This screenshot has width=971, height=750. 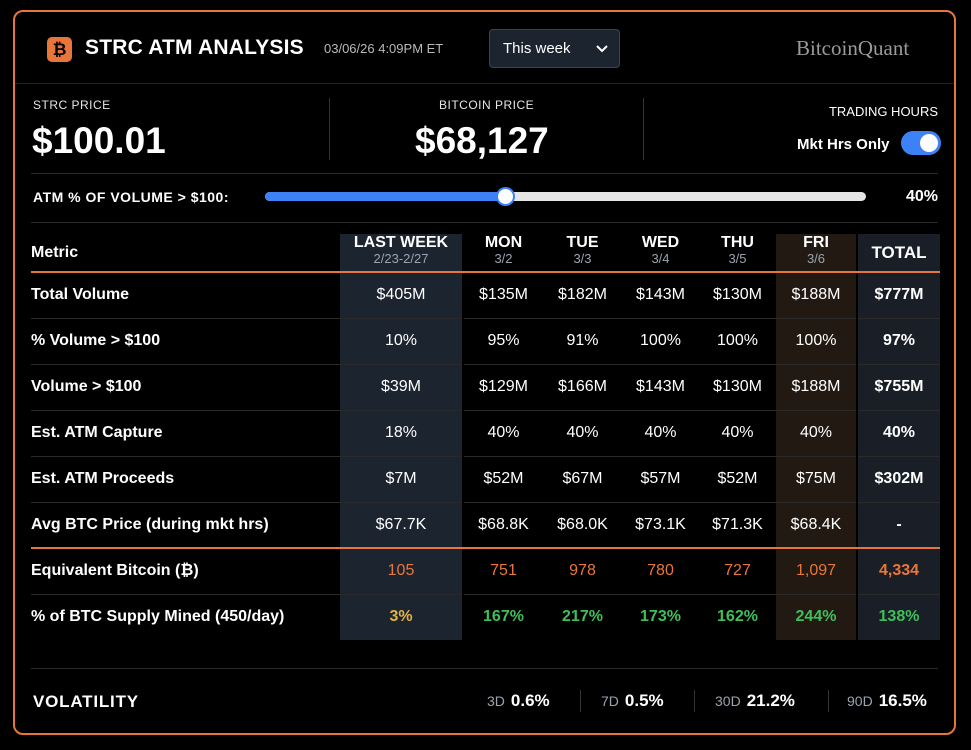 What do you see at coordinates (921, 196) in the screenshot?
I see `atm-slider-value: 40%` at bounding box center [921, 196].